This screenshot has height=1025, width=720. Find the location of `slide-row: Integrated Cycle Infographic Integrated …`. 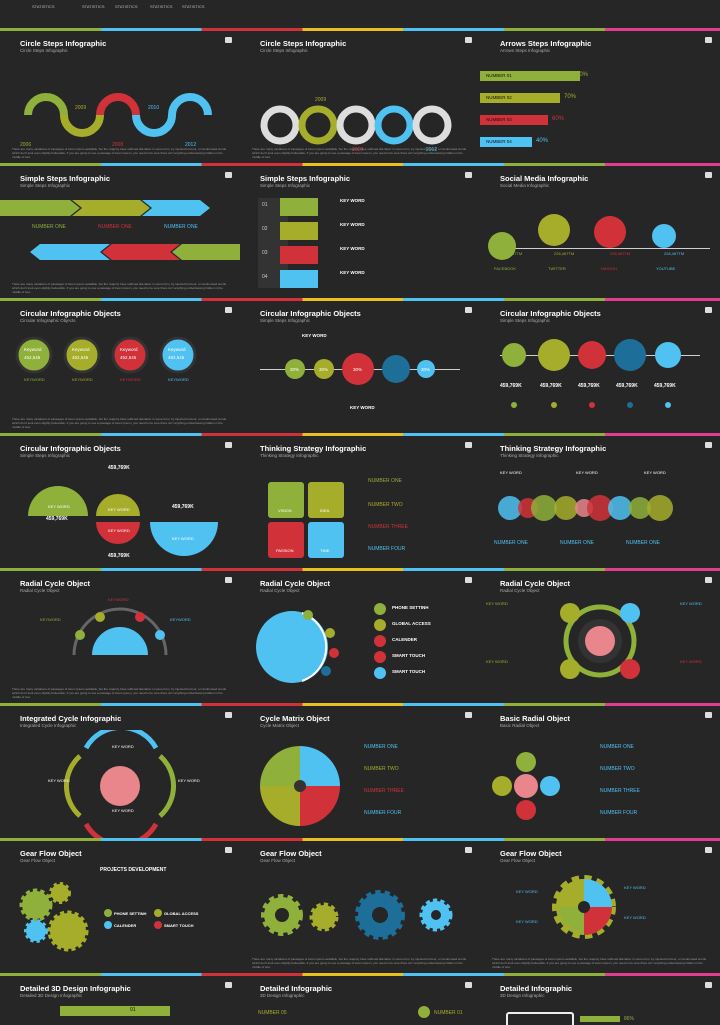

slide-row: Integrated Cycle Infographic Integrated … is located at coordinates (360, 770).